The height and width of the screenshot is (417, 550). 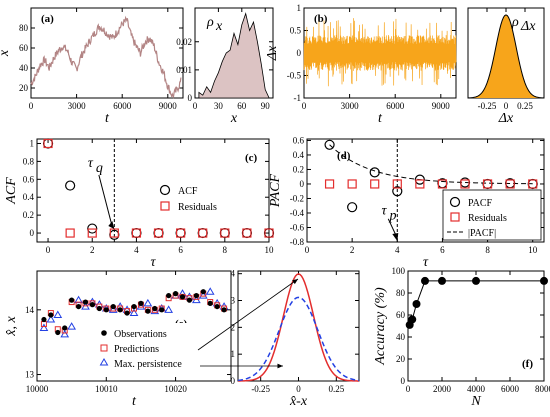 I want to click on legend-label: ACF, so click(x=188, y=191).